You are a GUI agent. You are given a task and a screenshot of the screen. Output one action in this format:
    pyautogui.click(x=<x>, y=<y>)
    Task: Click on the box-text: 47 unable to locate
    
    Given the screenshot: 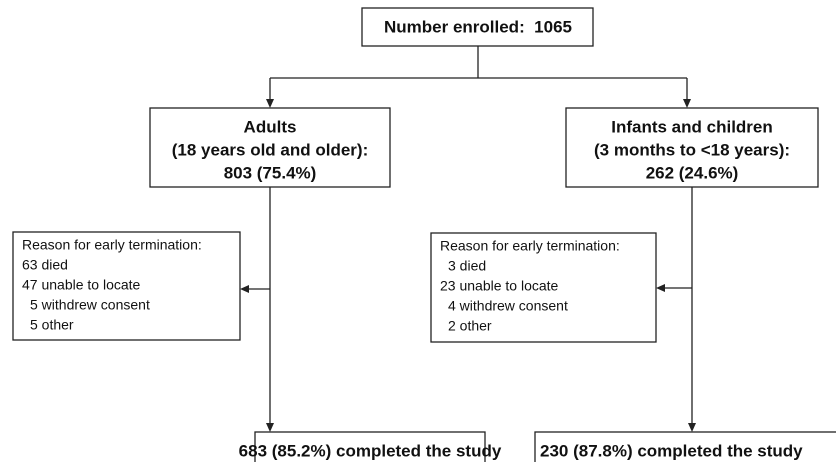 What is the action you would take?
    pyautogui.click(x=81, y=285)
    